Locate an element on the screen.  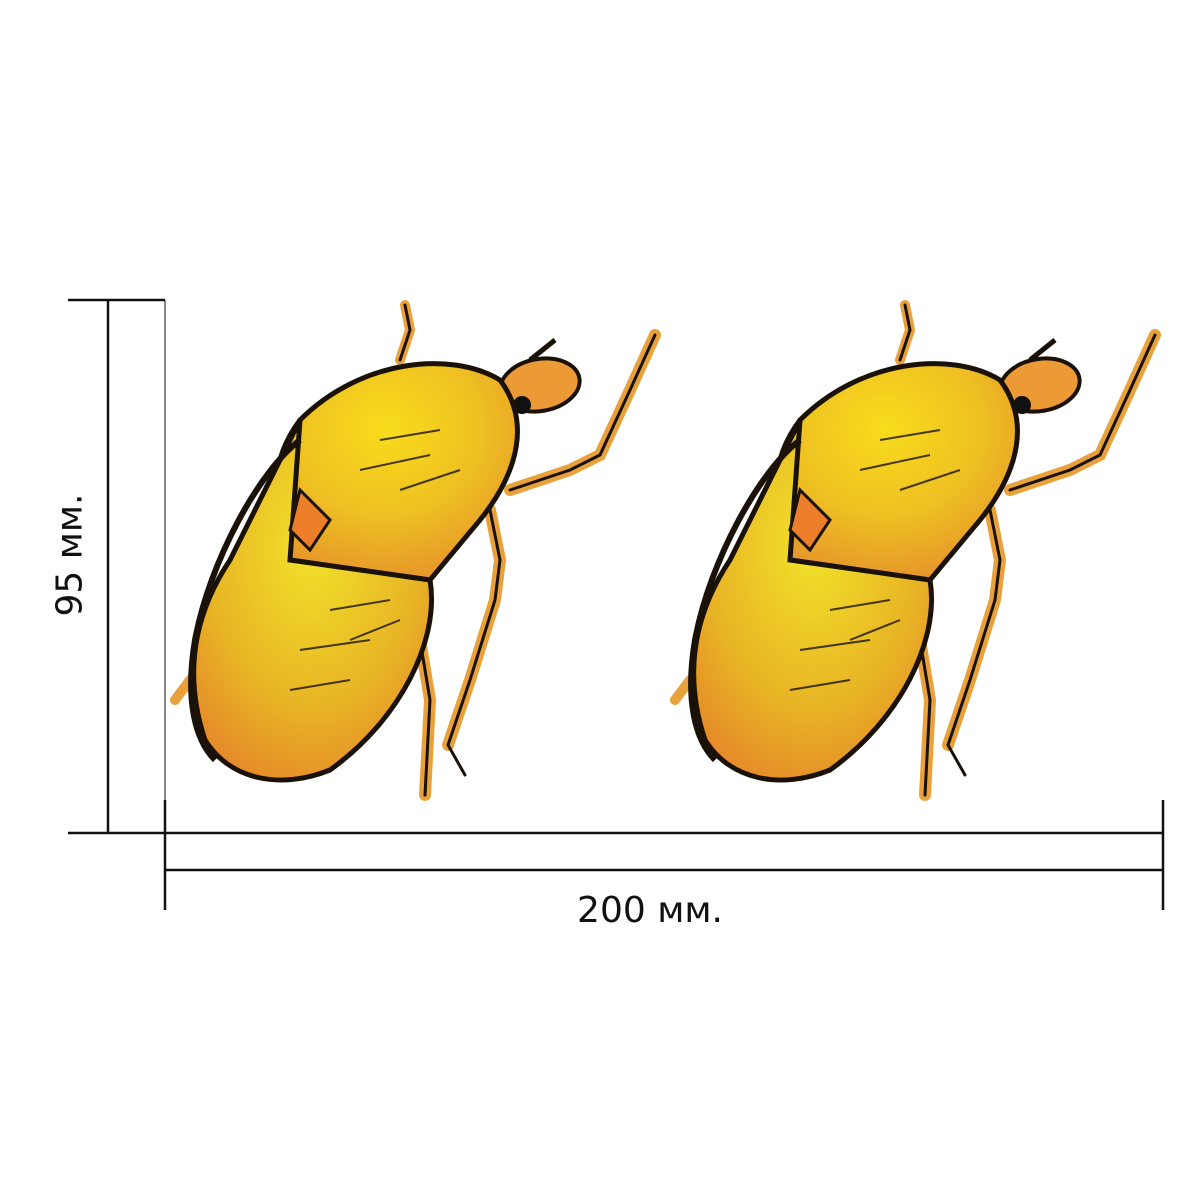
width-dimension-label: 200 мм. is located at coordinates (650, 910).